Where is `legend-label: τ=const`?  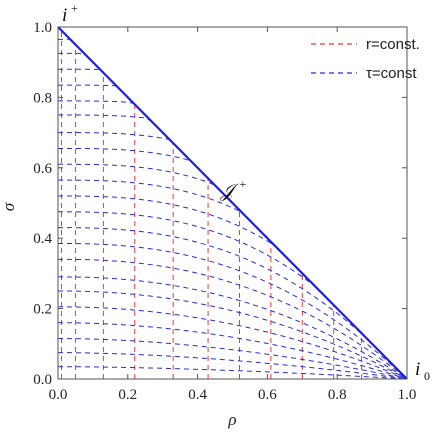 legend-label: τ=const is located at coordinates (391, 73).